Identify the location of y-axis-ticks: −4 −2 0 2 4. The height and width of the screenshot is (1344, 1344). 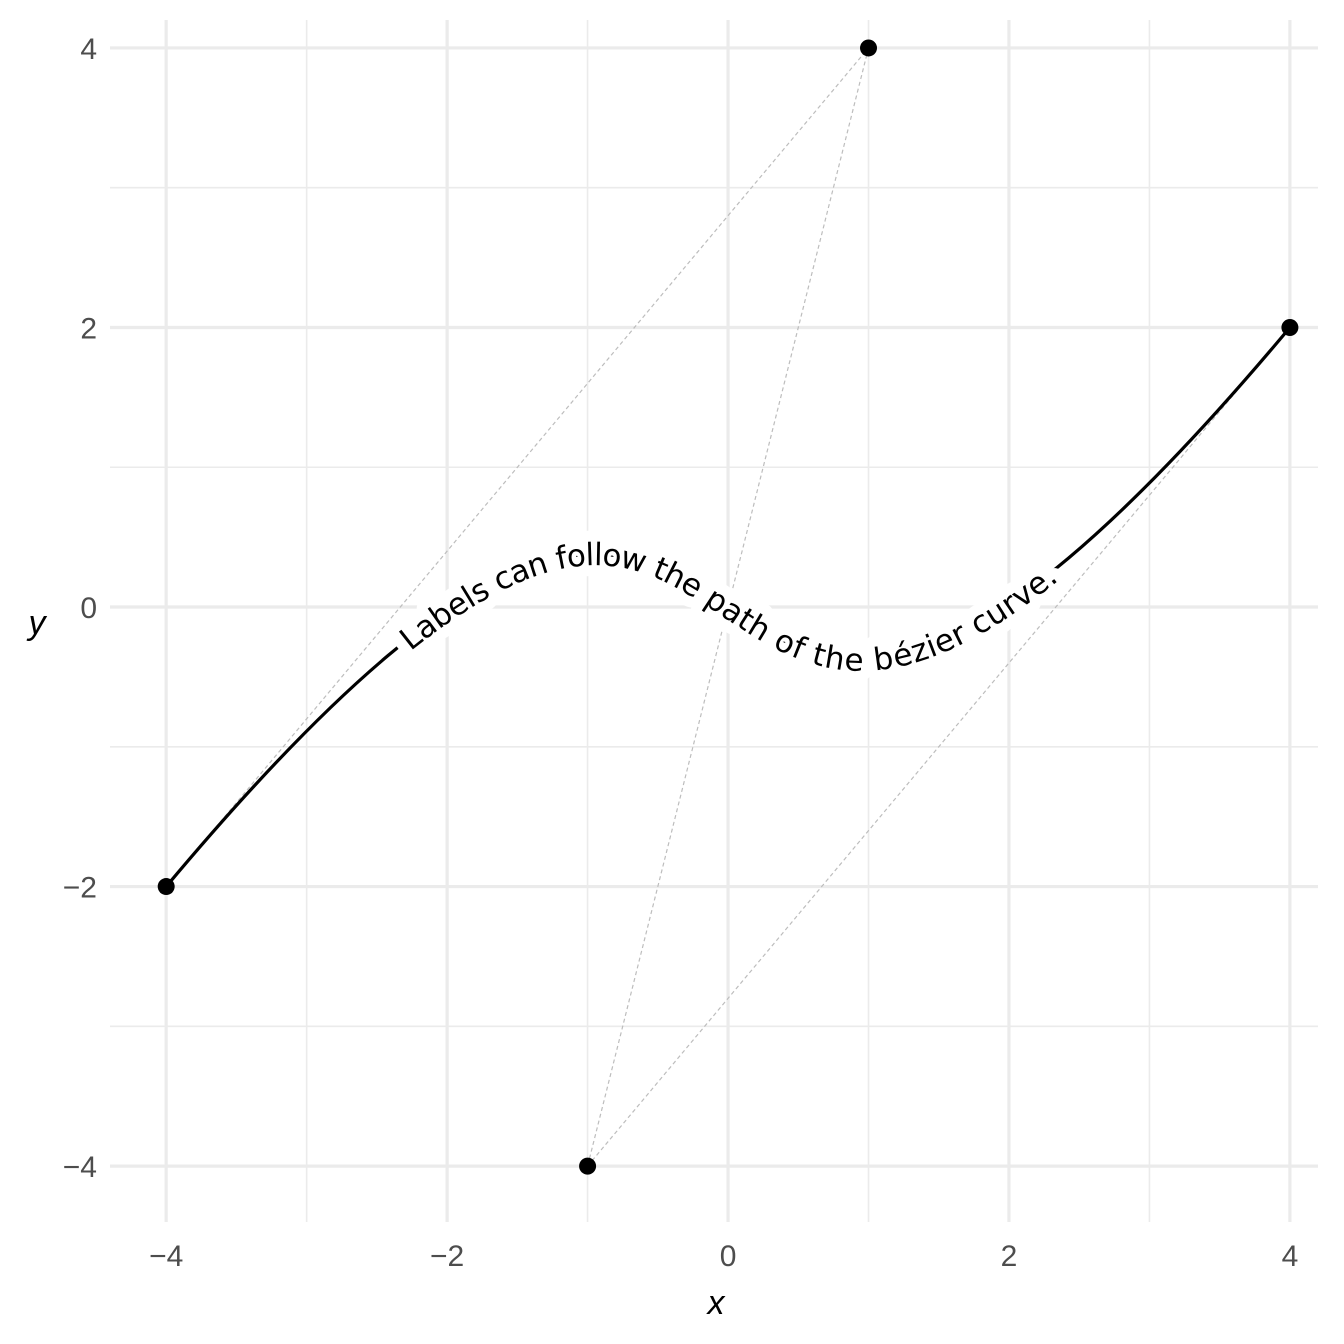
(80, 608).